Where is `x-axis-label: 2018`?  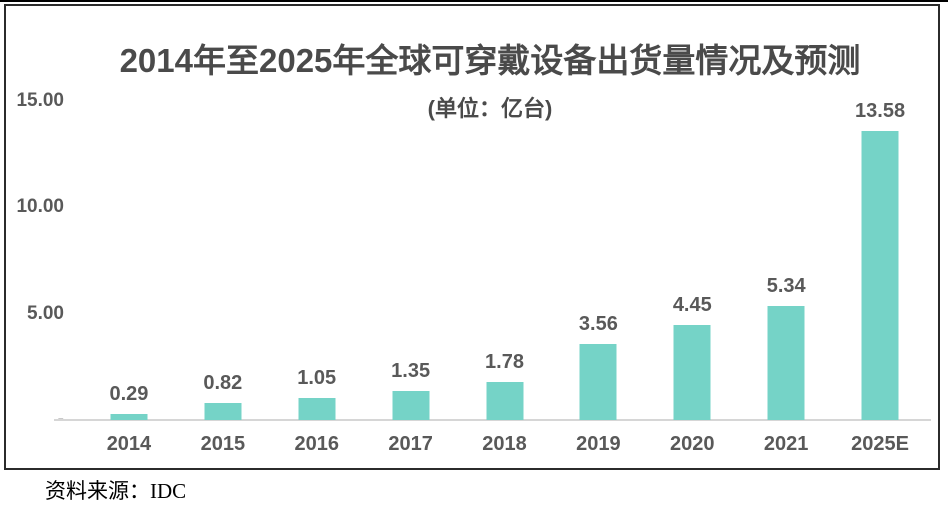
x-axis-label: 2018 is located at coordinates (504, 444).